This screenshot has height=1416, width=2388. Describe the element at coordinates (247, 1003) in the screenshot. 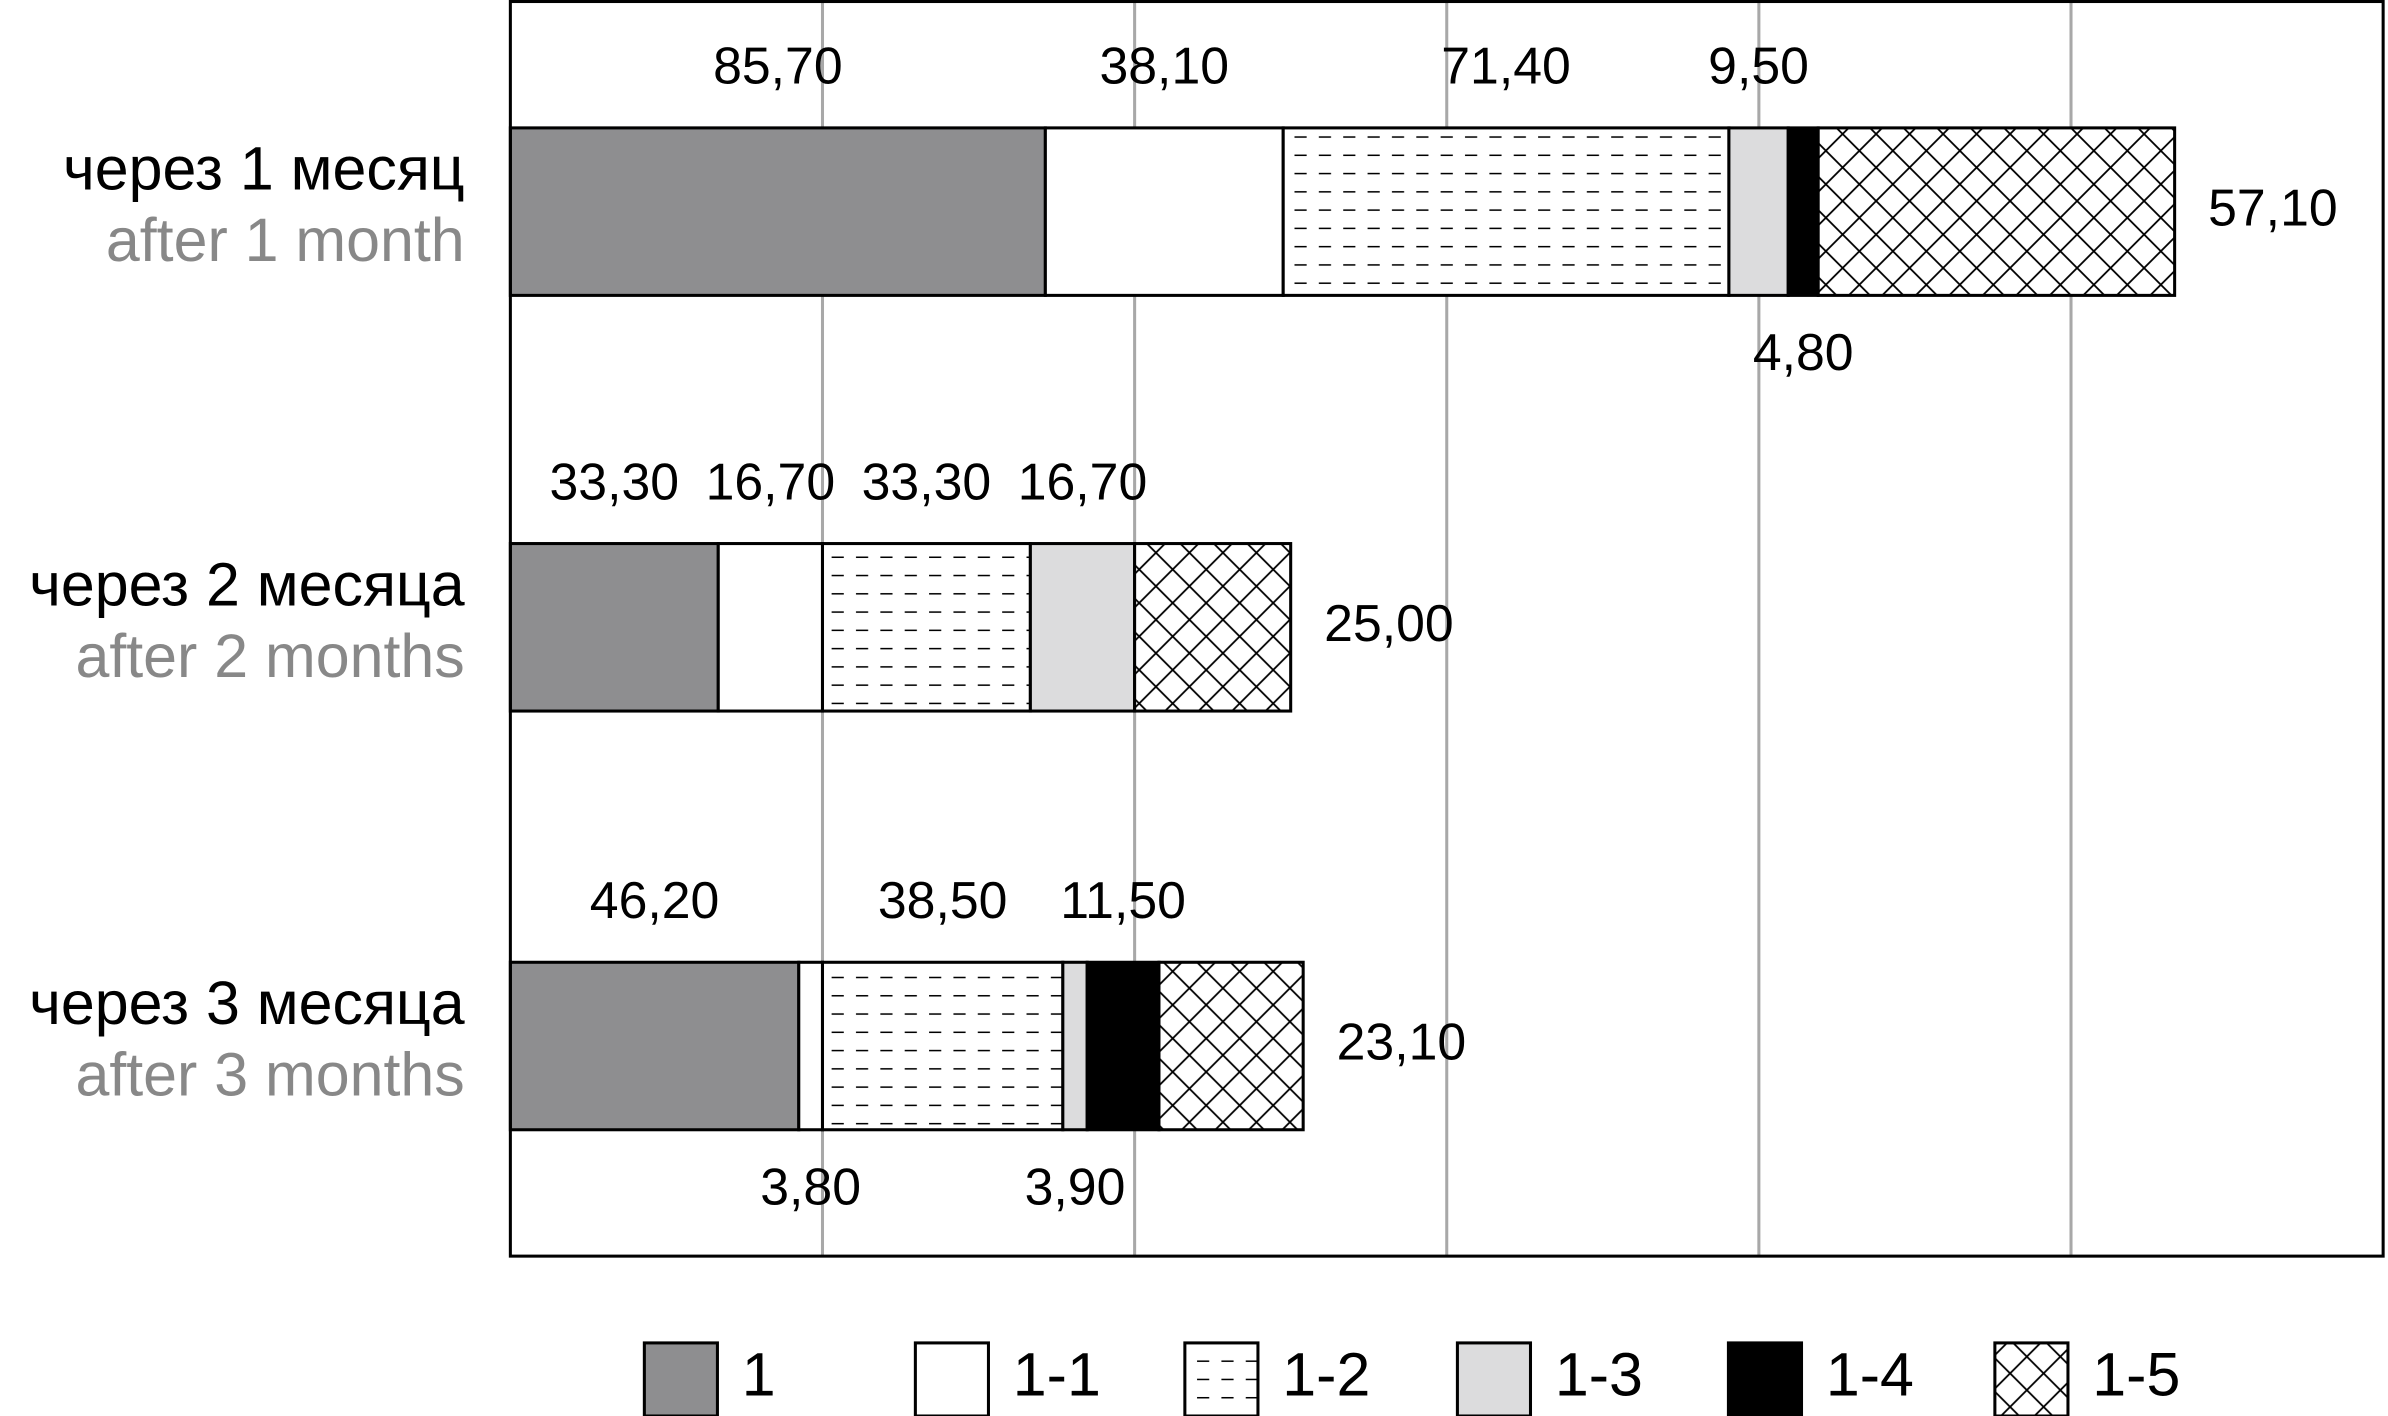

I see `category-label: через 3 месяца` at that location.